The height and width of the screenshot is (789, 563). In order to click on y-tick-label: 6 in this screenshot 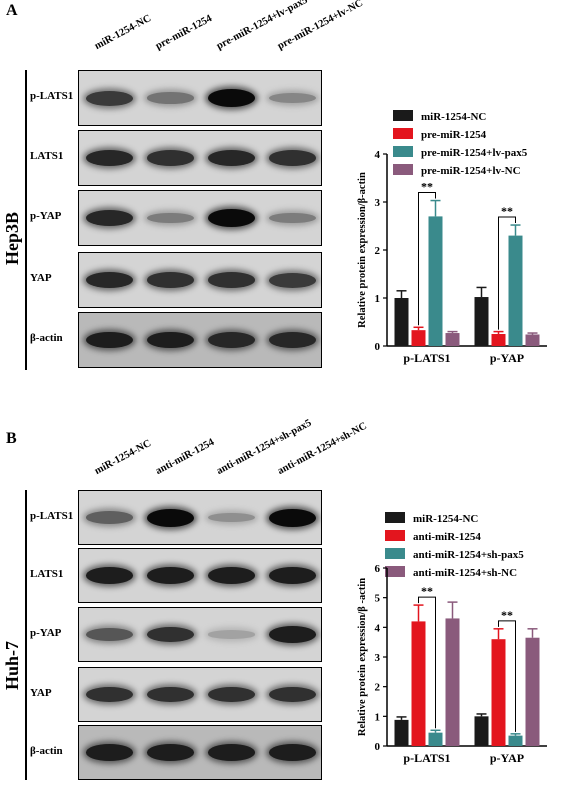, I will do `click(378, 569)`.